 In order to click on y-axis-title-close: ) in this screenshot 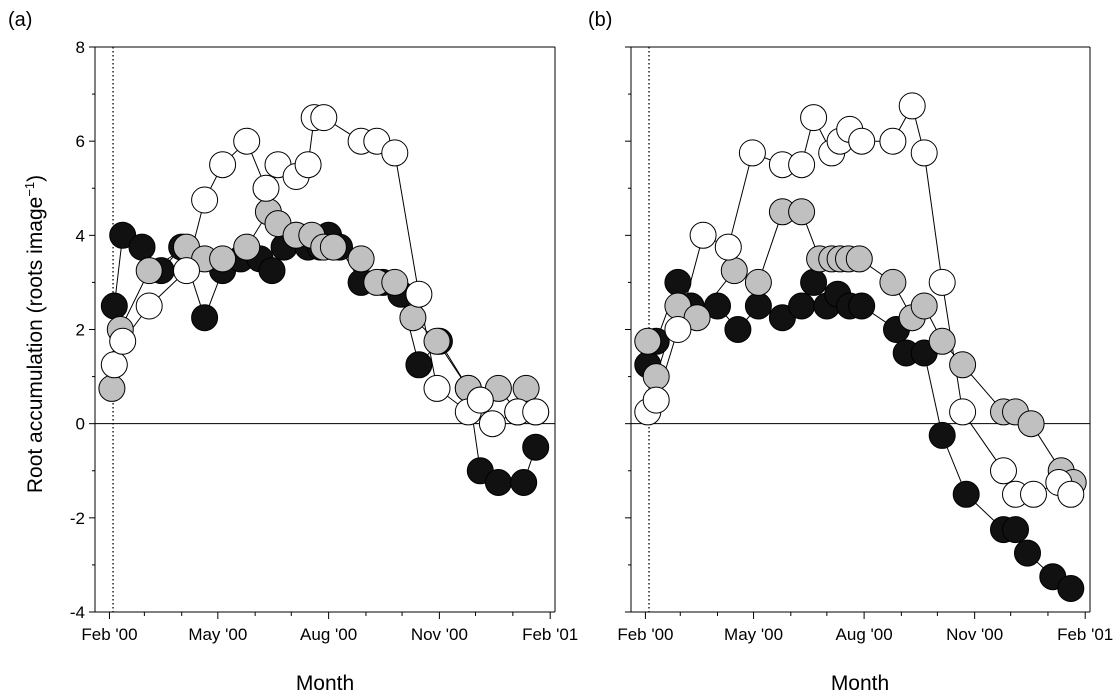, I will do `click(35, 178)`.